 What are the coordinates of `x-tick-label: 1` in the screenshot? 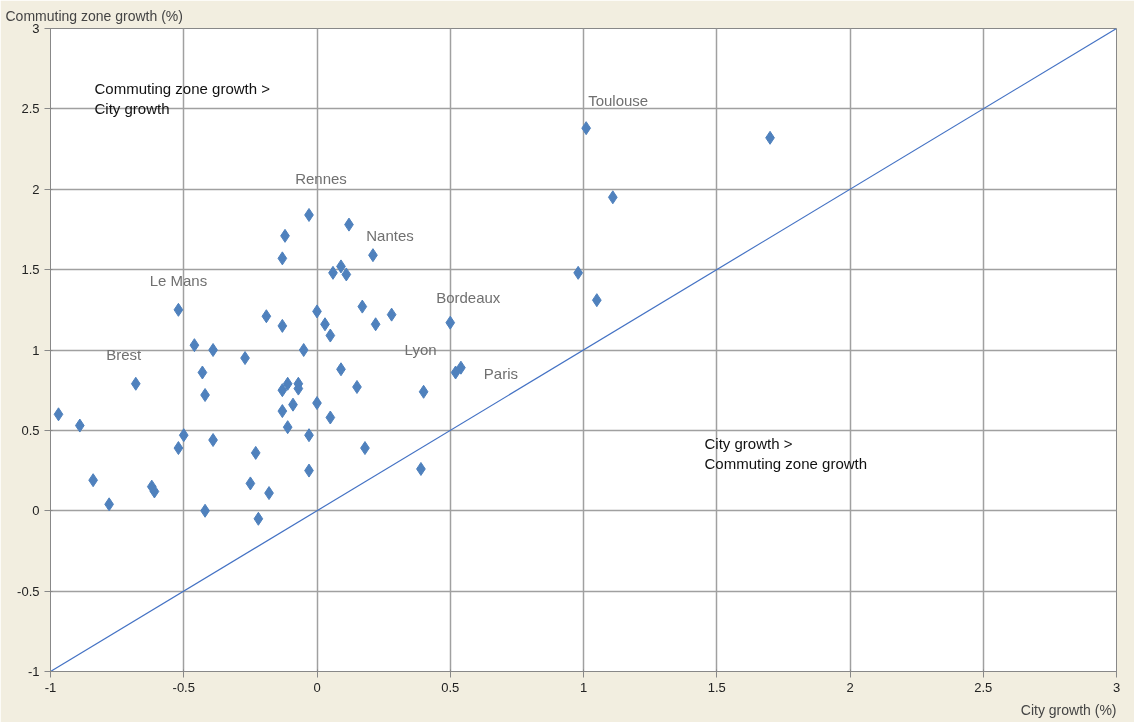 It's located at (583, 687).